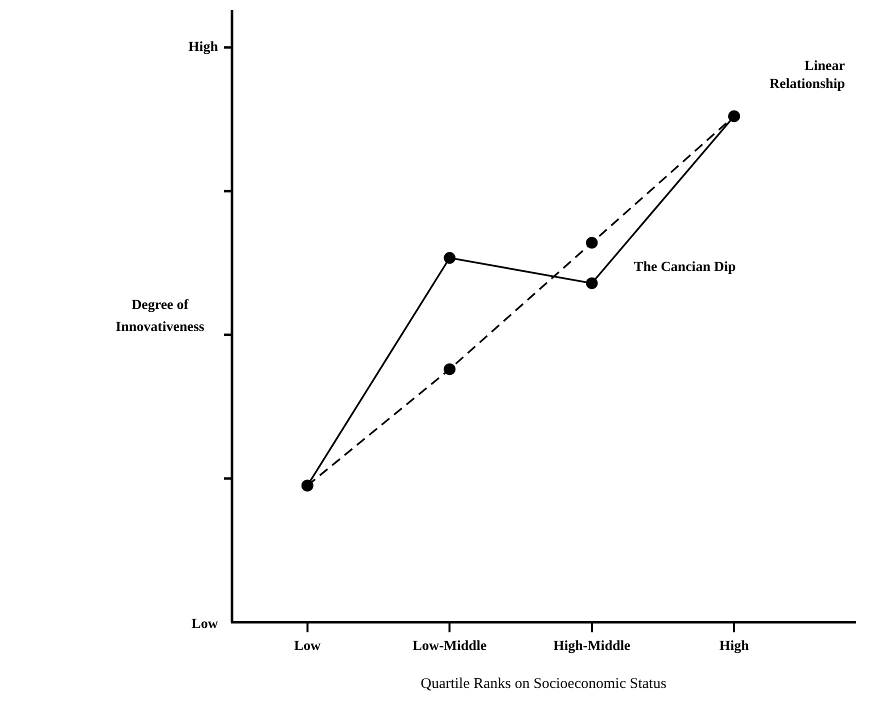 The image size is (870, 707). What do you see at coordinates (734, 646) in the screenshot?
I see `x-tick-label: High` at bounding box center [734, 646].